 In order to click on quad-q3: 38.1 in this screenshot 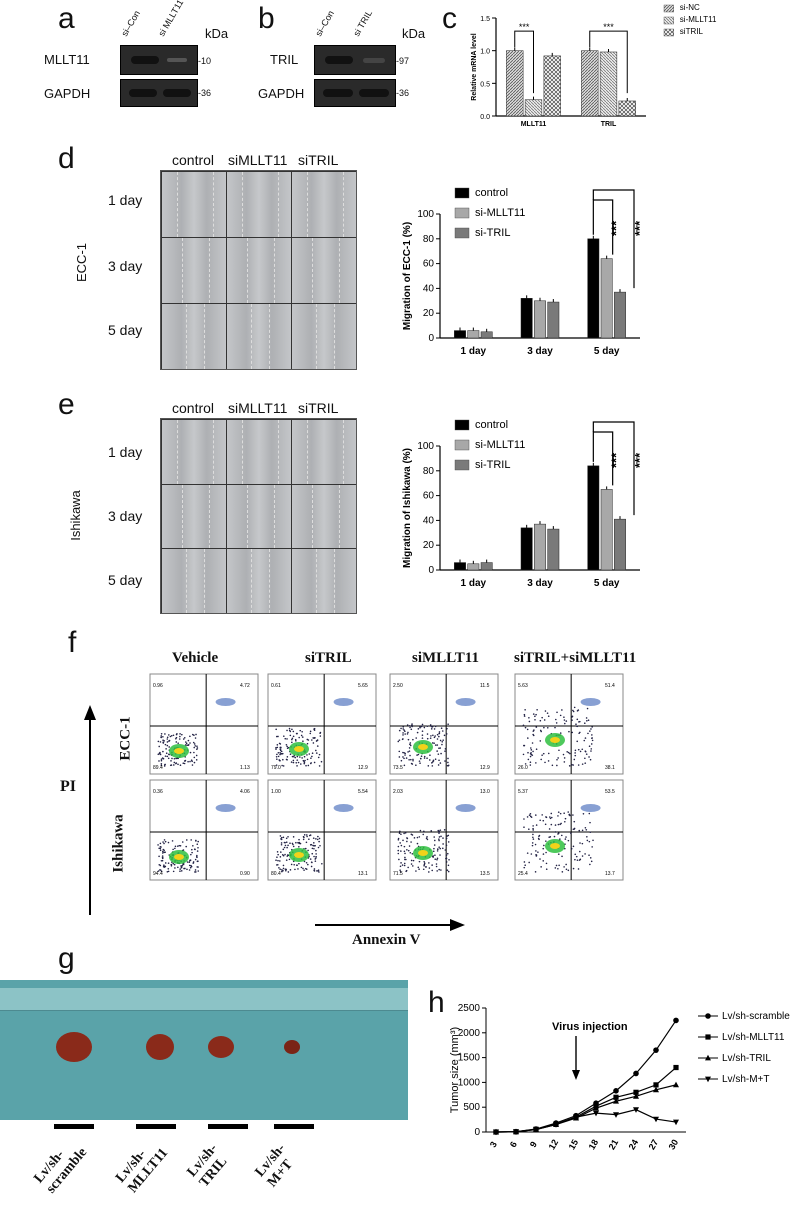, I will do `click(610, 768)`.